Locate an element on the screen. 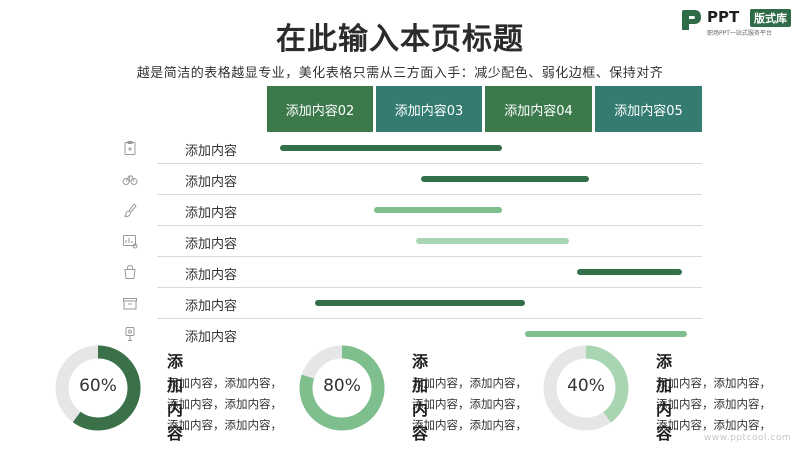 The width and height of the screenshot is (800, 450). logo-mark-icon is located at coordinates (692, 20).